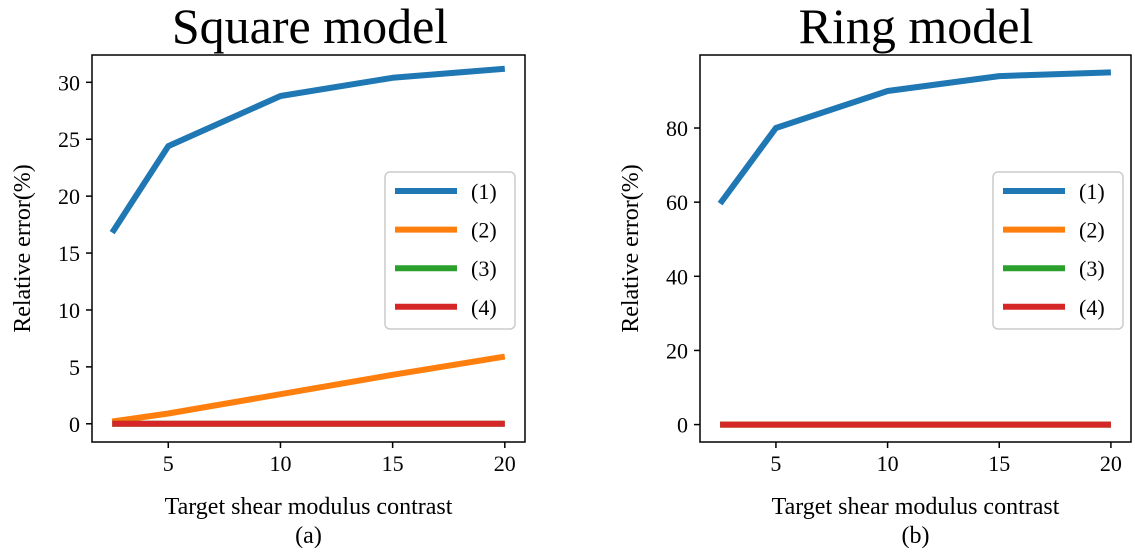 This screenshot has height=555, width=1135. What do you see at coordinates (69, 139) in the screenshot?
I see `y-tick-label: 25` at bounding box center [69, 139].